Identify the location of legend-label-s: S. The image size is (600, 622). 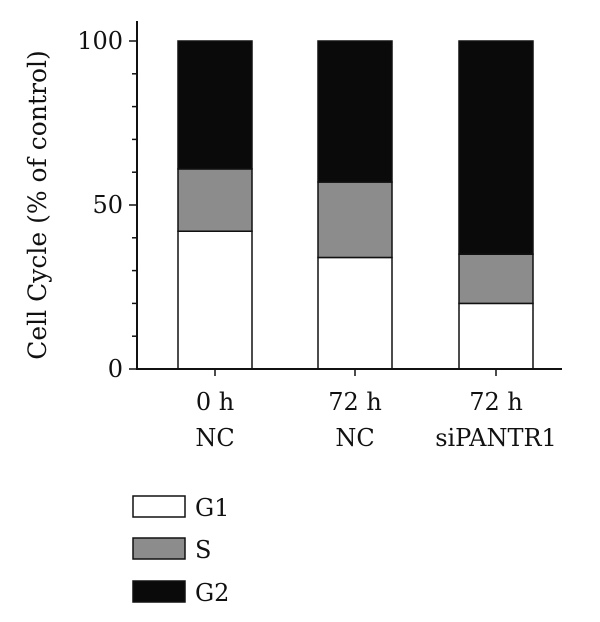
(203, 550).